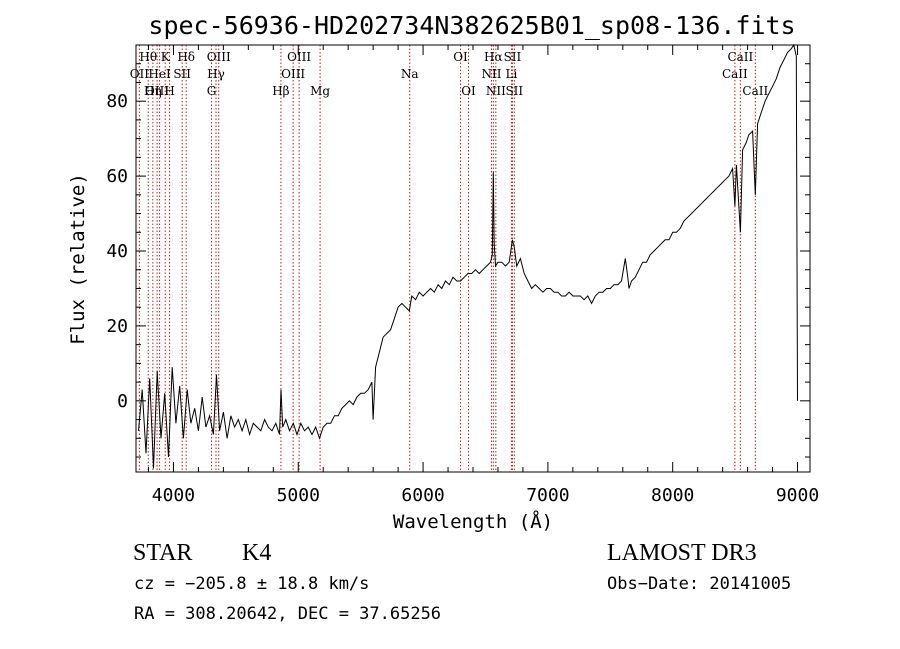  Describe the element at coordinates (169, 91) in the screenshot. I see `line-marker-label-6: H` at that location.